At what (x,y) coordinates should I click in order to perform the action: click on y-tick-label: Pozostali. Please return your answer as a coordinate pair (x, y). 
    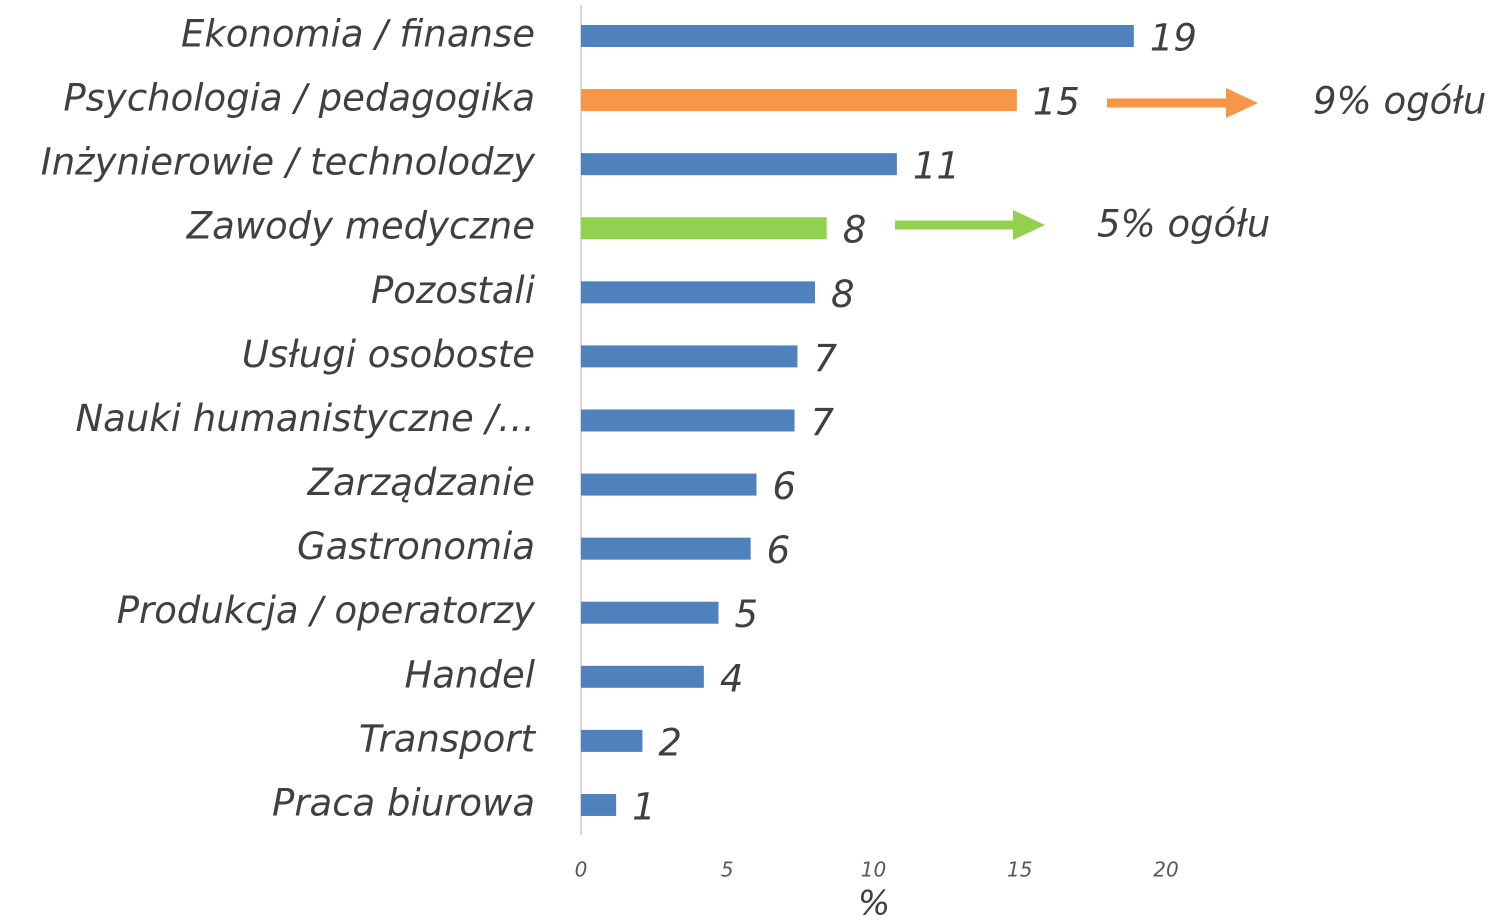
    Looking at the image, I should click on (453, 290).